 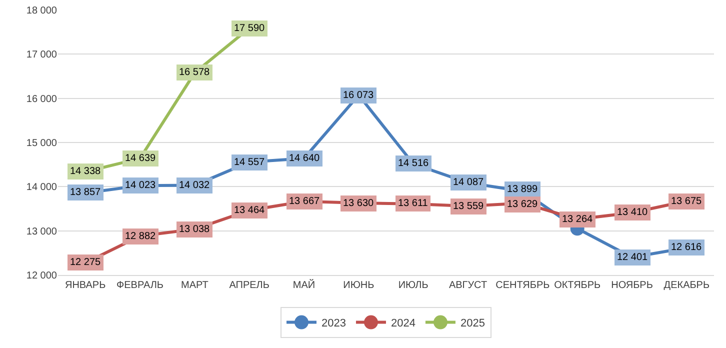 What do you see at coordinates (522, 189) in the screenshot?
I see `data-label: 13 899` at bounding box center [522, 189].